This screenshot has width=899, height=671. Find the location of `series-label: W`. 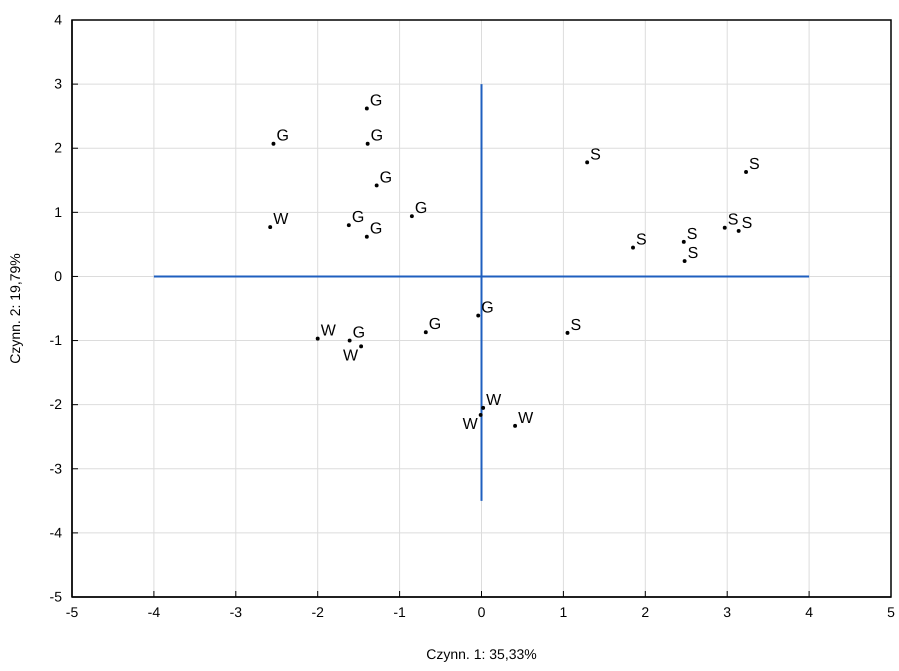

series-label: W is located at coordinates (470, 424).